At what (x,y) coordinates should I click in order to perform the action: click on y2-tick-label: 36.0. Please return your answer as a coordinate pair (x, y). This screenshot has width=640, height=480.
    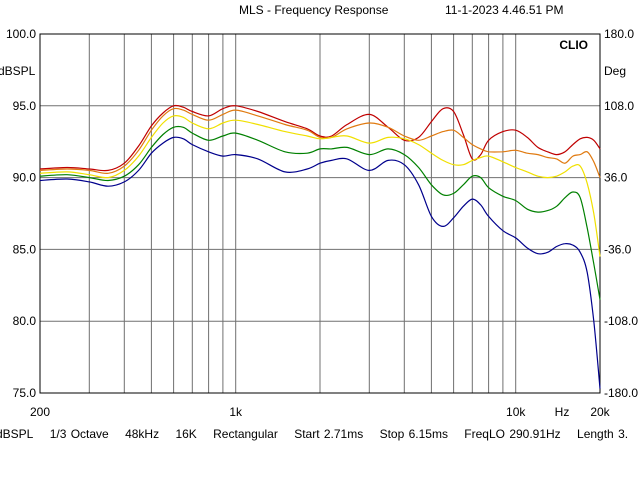
    Looking at the image, I should click on (616, 178).